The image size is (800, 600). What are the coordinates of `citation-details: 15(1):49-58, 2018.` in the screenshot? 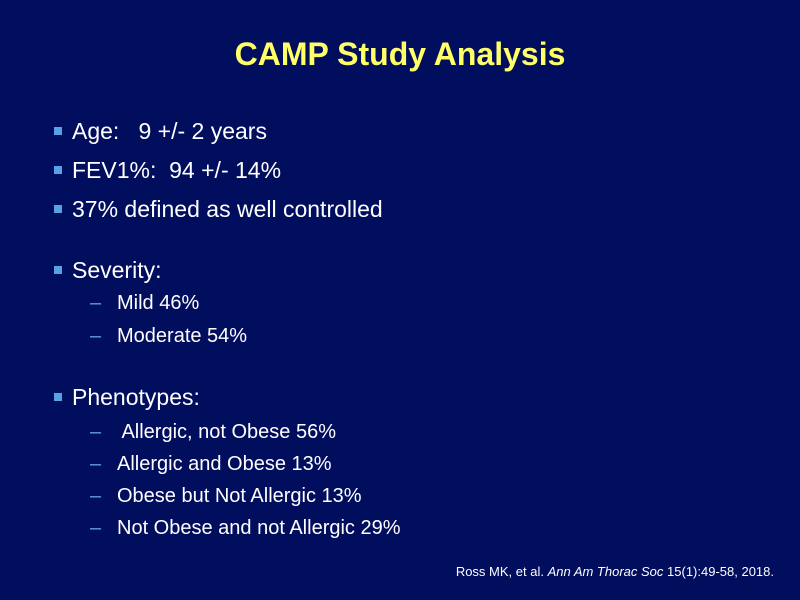 It's located at (718, 571).